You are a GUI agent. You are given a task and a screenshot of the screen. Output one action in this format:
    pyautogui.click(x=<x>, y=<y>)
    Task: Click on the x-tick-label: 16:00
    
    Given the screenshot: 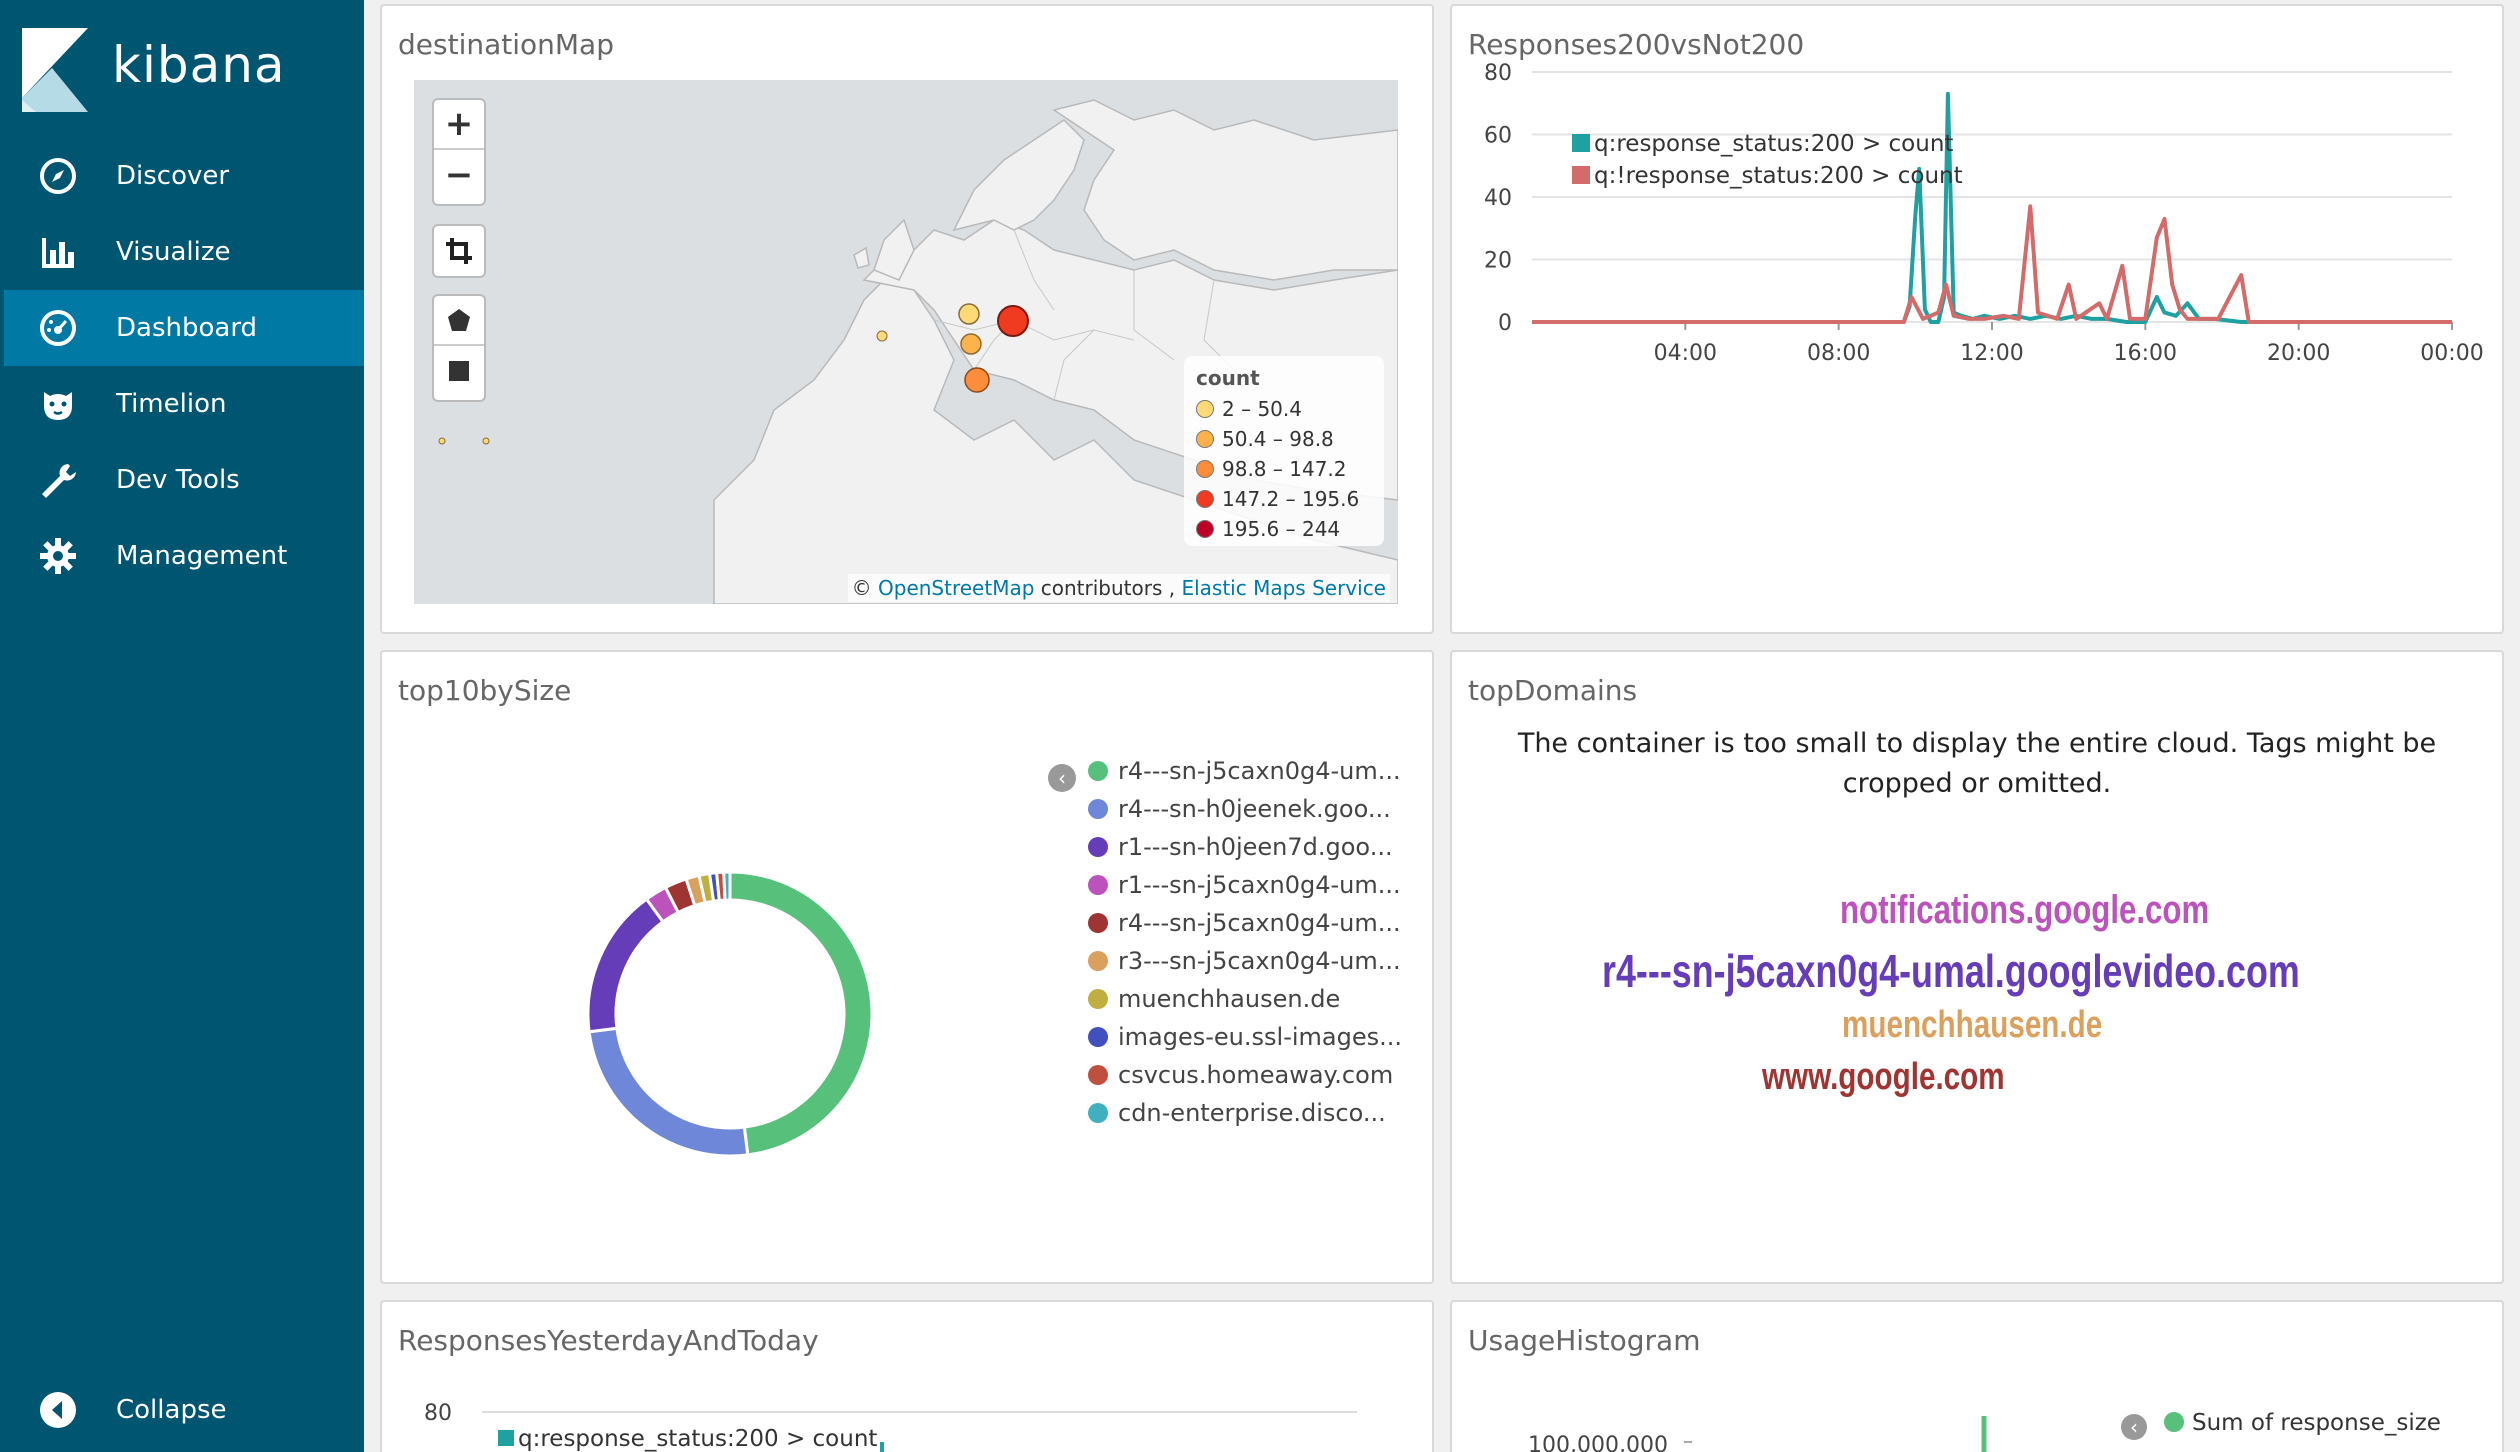 What is the action you would take?
    pyautogui.click(x=2145, y=353)
    